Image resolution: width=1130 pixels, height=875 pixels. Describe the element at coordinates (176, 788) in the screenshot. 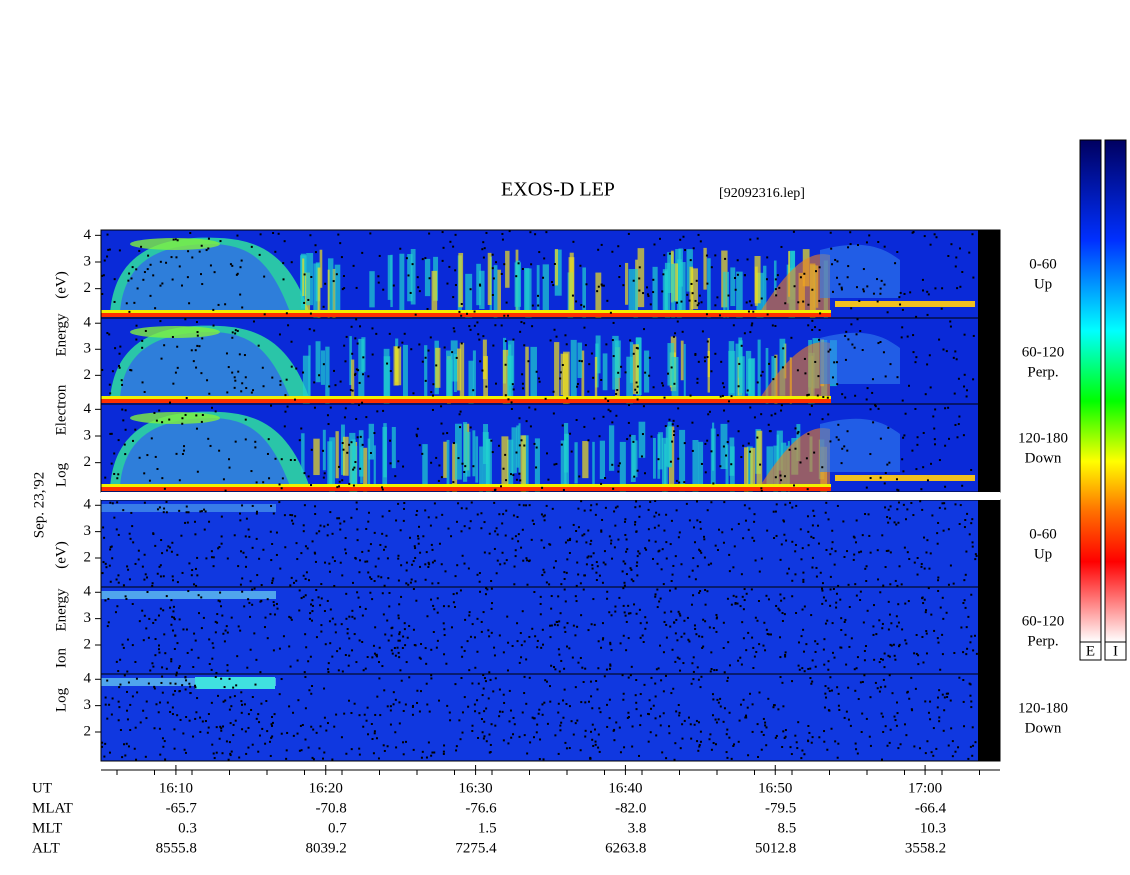

I see `x-tick-label: 16:10` at that location.